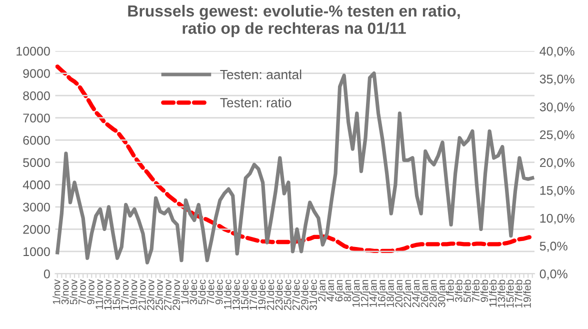 The image size is (588, 329). Describe the element at coordinates (219, 292) in the screenshot. I see `x-tick-label: 9/dec` at that location.